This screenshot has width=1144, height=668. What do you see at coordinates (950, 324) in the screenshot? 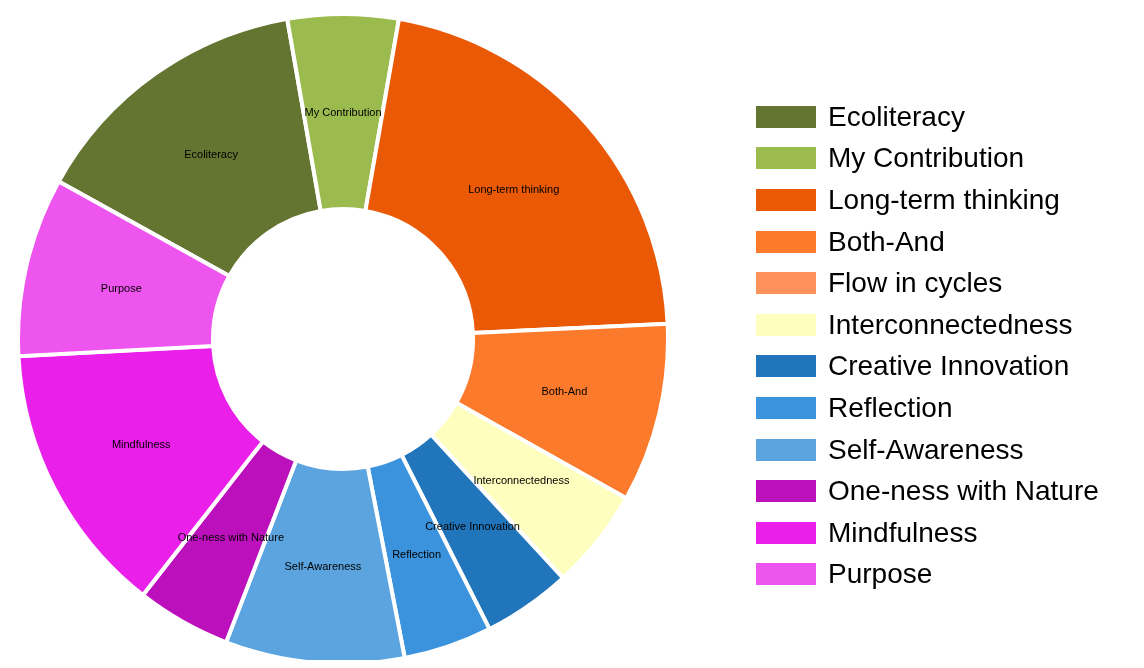
I see `legend-label: Interconnectedness` at bounding box center [950, 324].